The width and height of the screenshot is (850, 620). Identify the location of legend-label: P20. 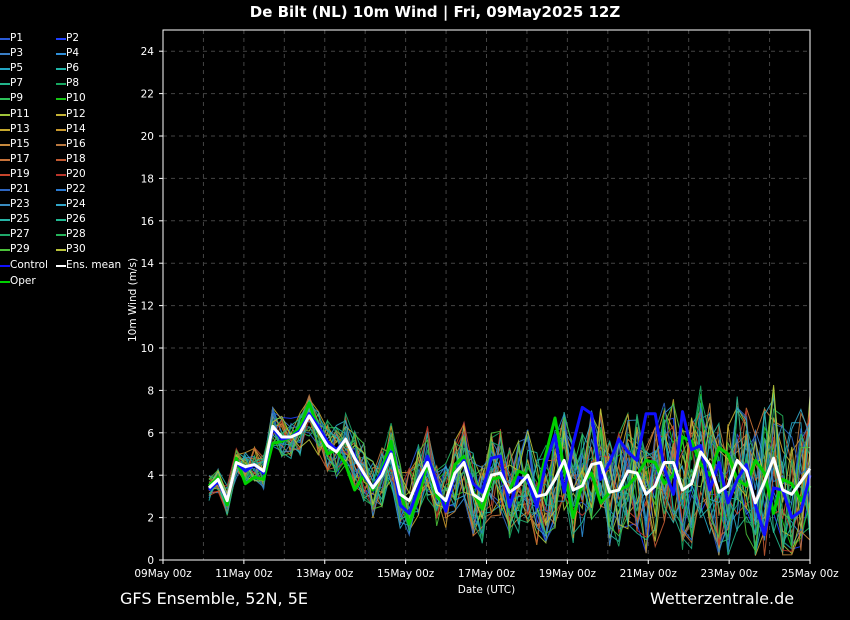
(76, 173).